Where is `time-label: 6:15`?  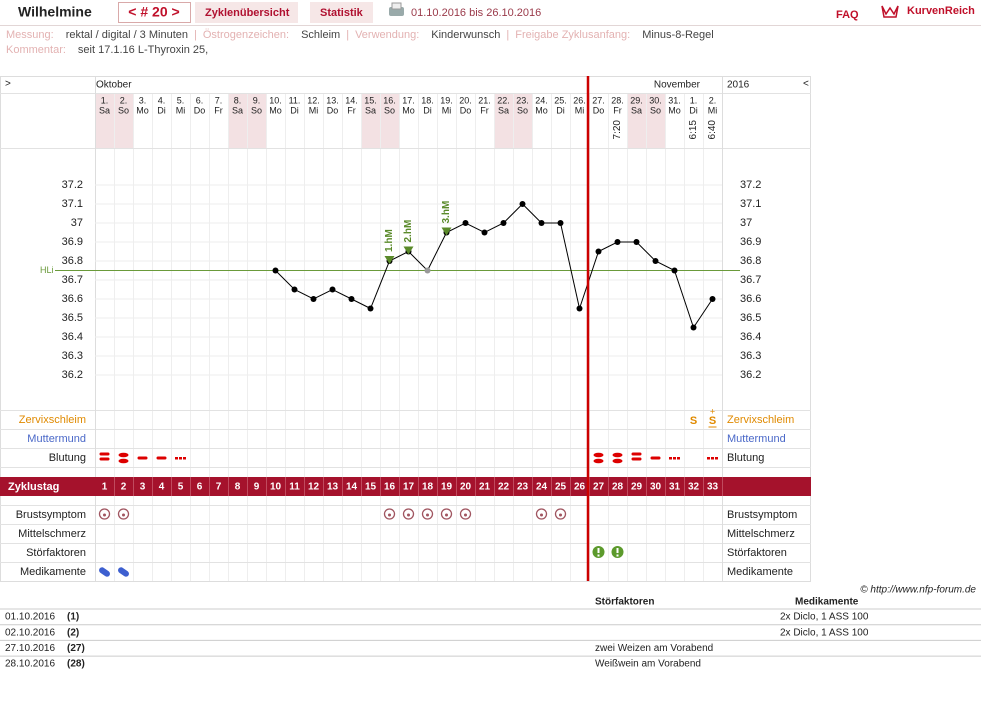 time-label: 6:15 is located at coordinates (693, 130).